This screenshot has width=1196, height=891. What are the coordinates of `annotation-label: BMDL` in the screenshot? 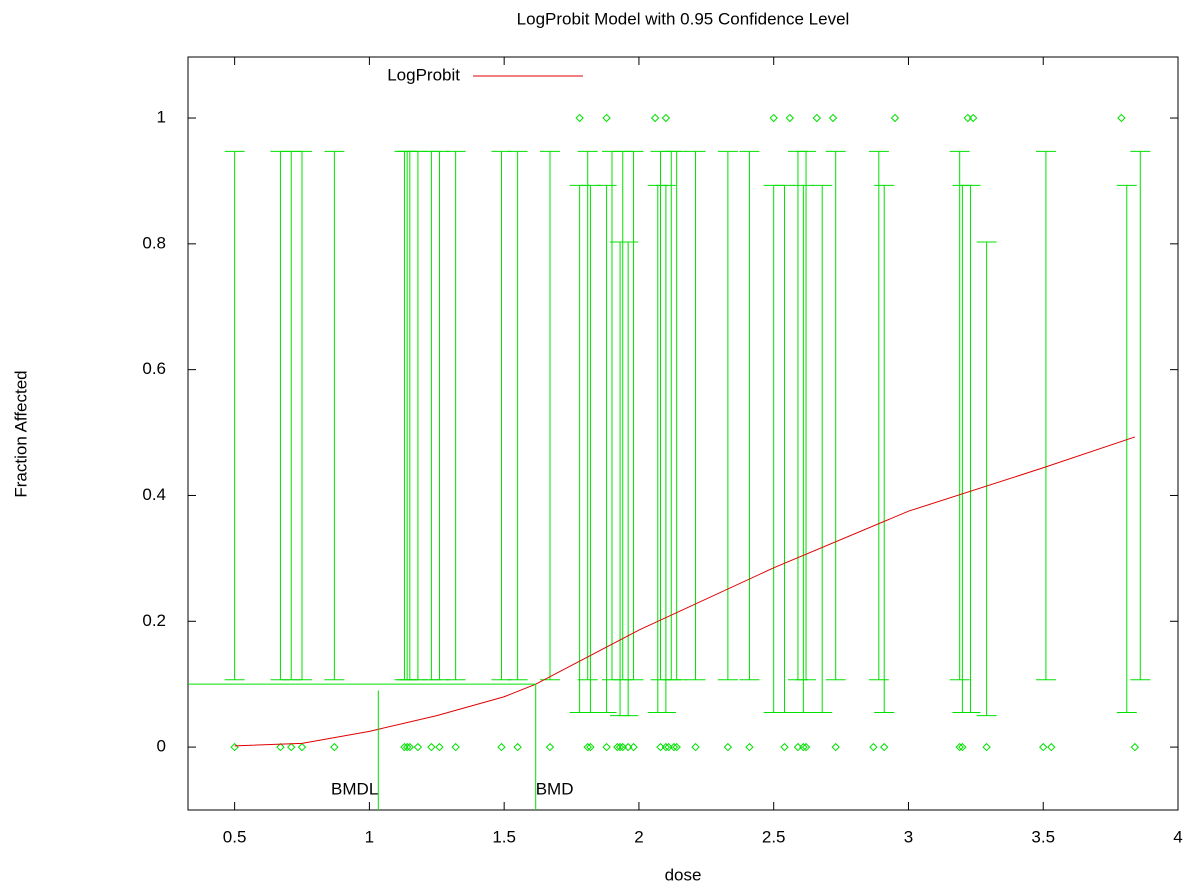 It's located at (354, 788).